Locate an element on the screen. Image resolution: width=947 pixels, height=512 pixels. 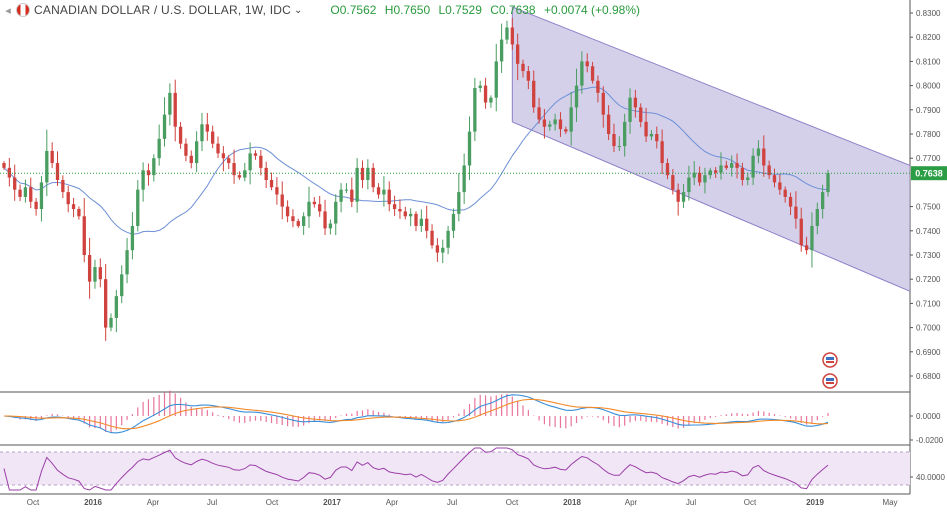
x-tick-label: 2018 is located at coordinates (572, 502).